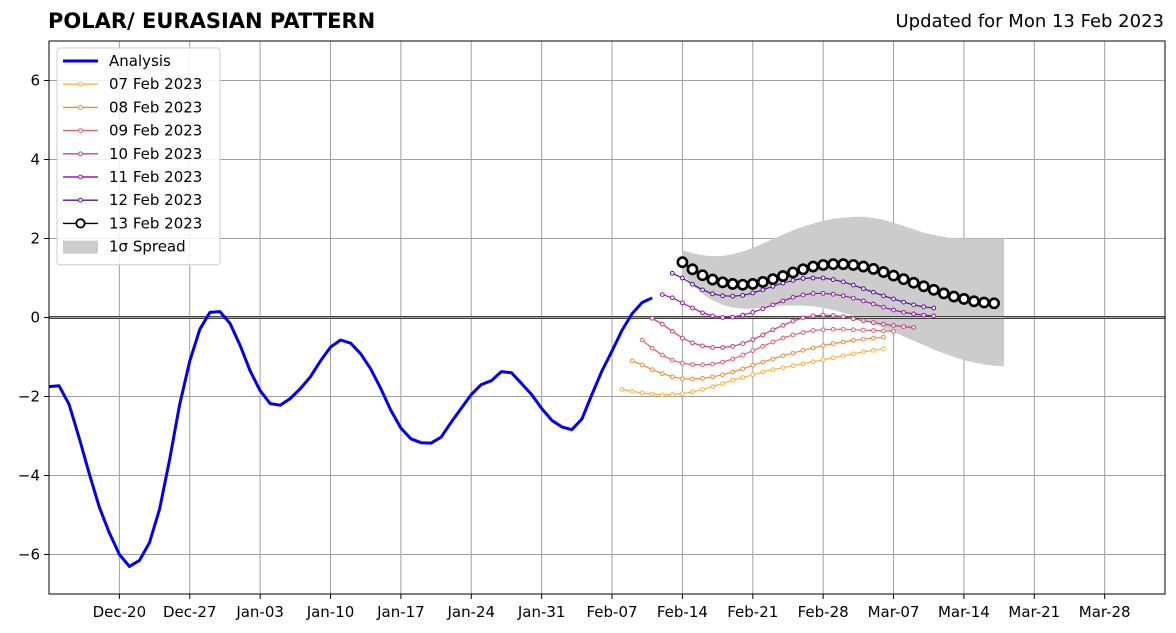  Describe the element at coordinates (155, 154) in the screenshot. I see `legend-label: 10 Feb 2023` at that location.